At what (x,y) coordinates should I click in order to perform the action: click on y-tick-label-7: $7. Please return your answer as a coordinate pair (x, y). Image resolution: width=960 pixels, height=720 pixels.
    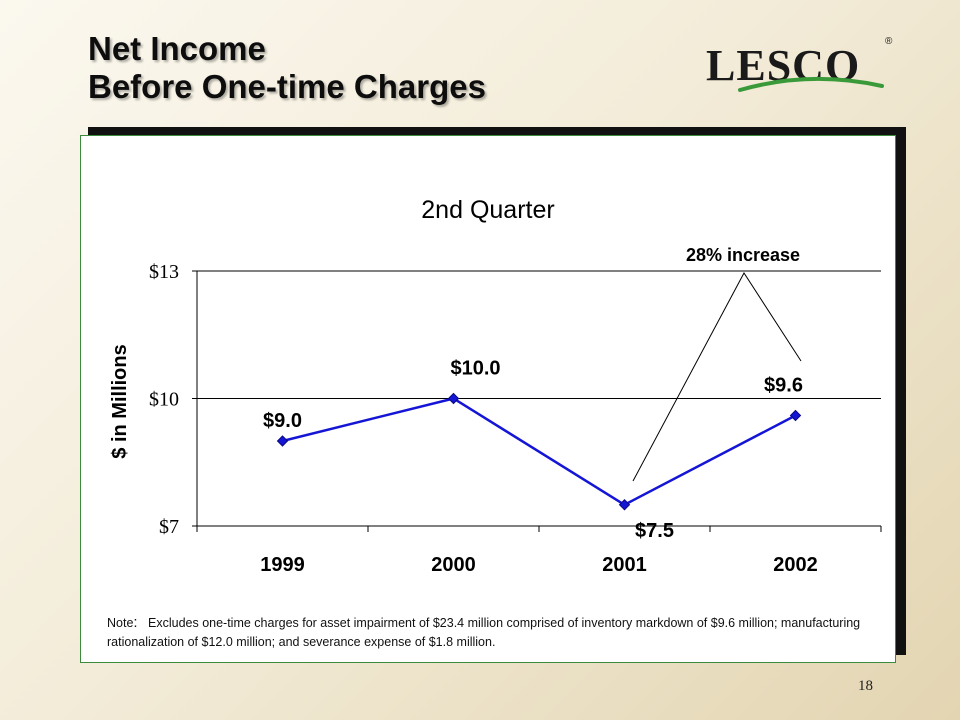
    Looking at the image, I should click on (169, 527).